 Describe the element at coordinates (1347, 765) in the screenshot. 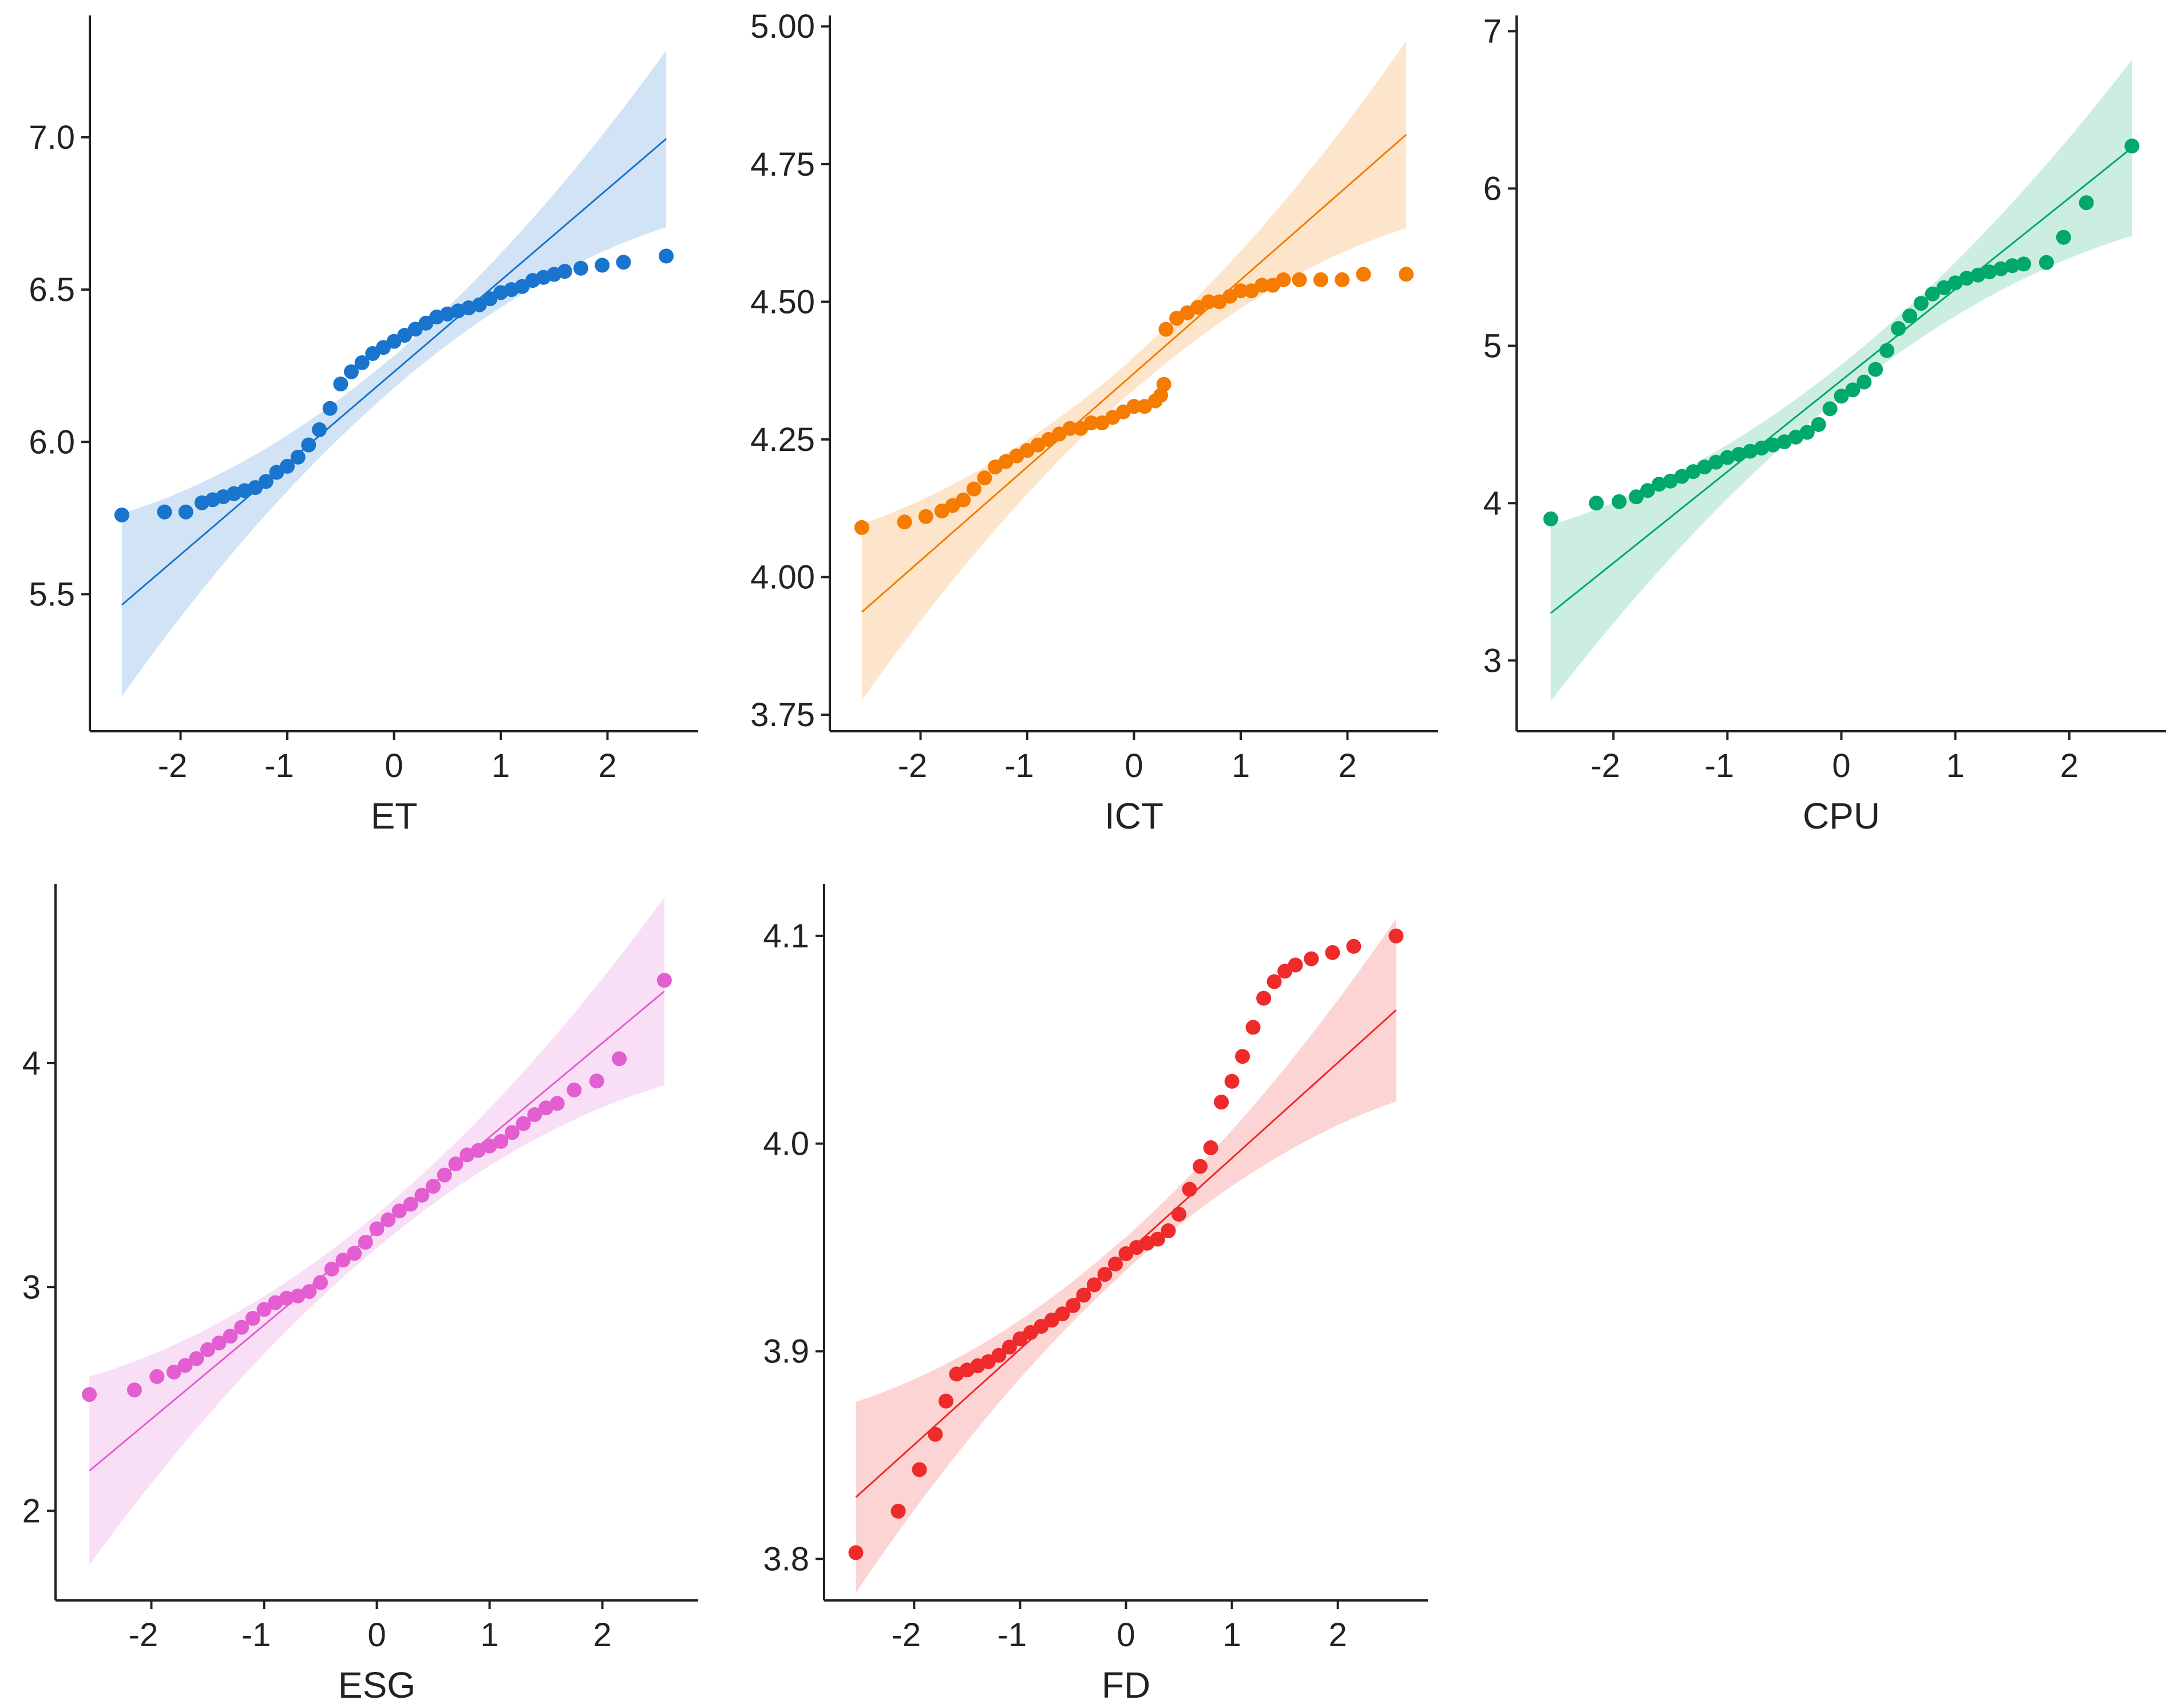

I see `chart-1-x-tick-label-4: 2` at that location.